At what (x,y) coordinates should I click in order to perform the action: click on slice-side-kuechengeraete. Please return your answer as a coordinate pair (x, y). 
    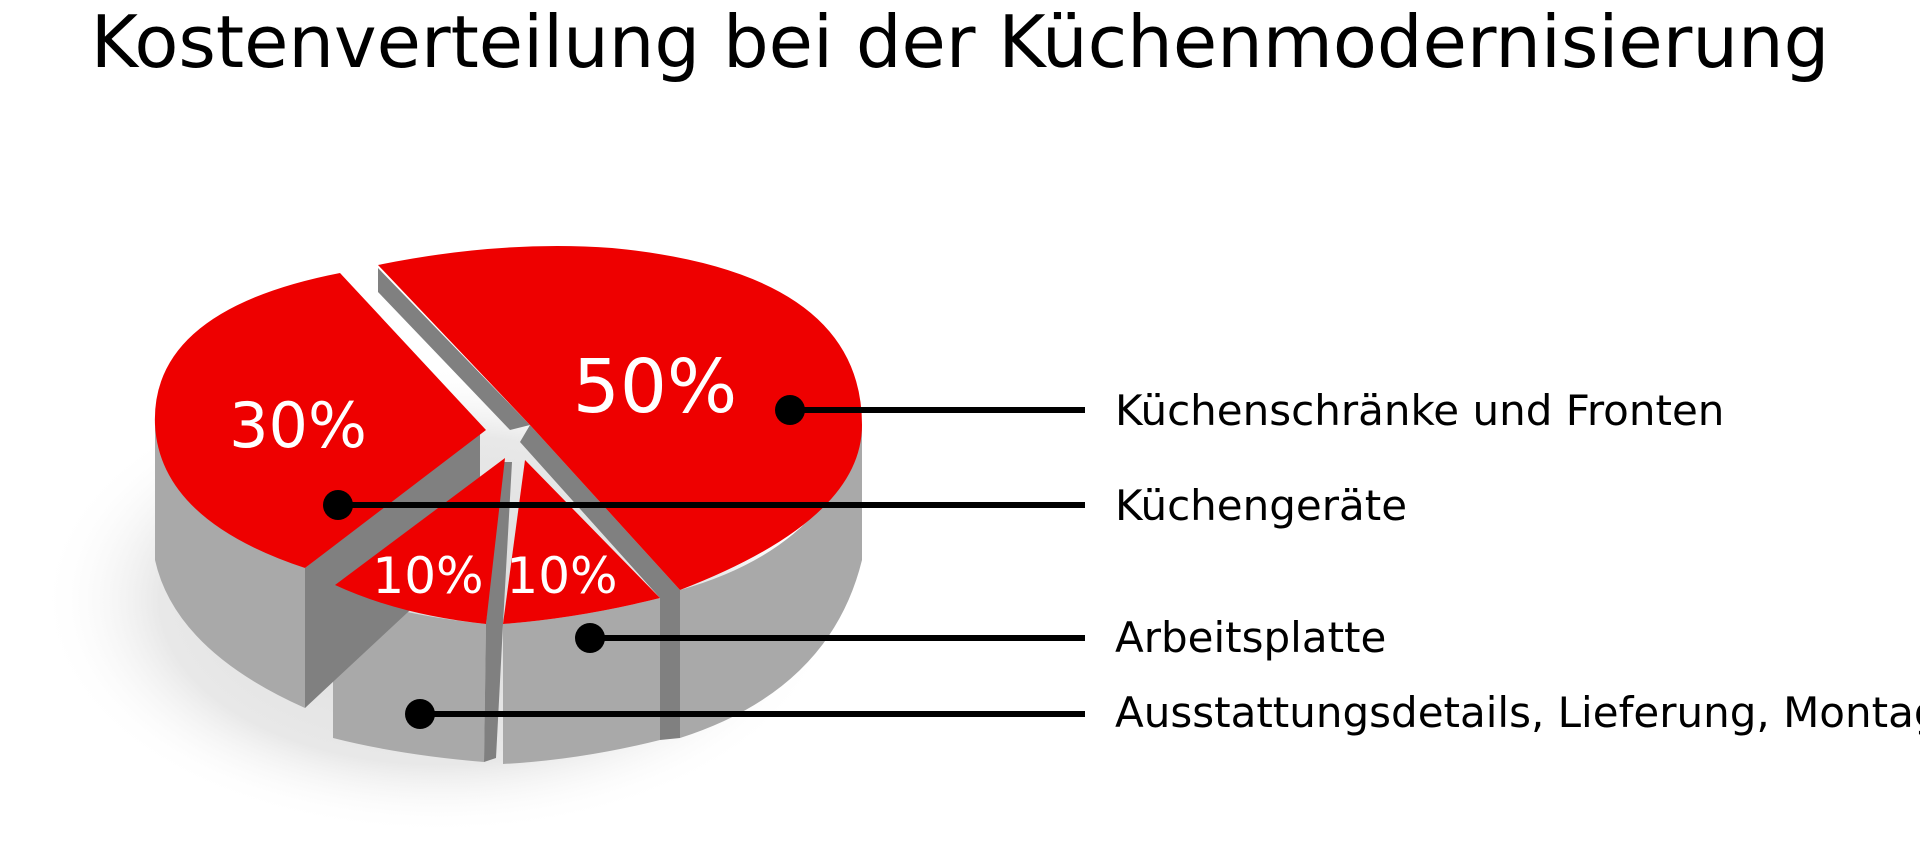
    Looking at the image, I should click on (230, 566).